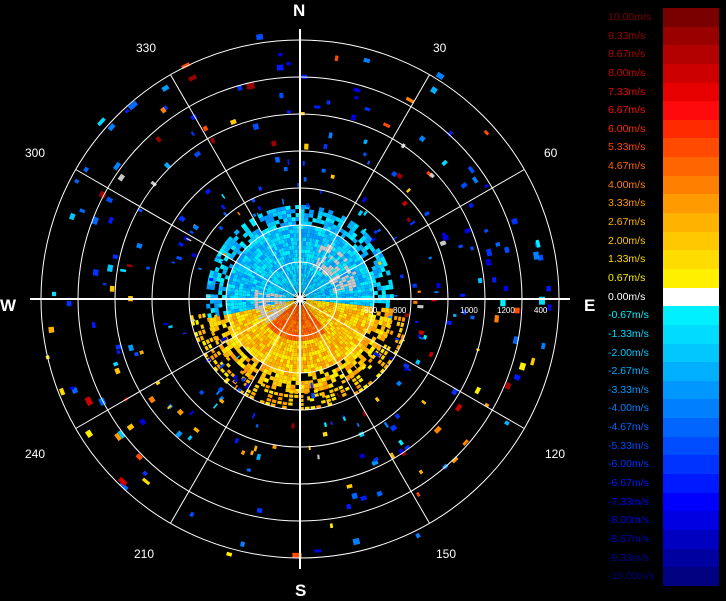 The height and width of the screenshot is (601, 726). Describe the element at coordinates (364, 411) in the screenshot. I see `azimuth-spoke` at that location.